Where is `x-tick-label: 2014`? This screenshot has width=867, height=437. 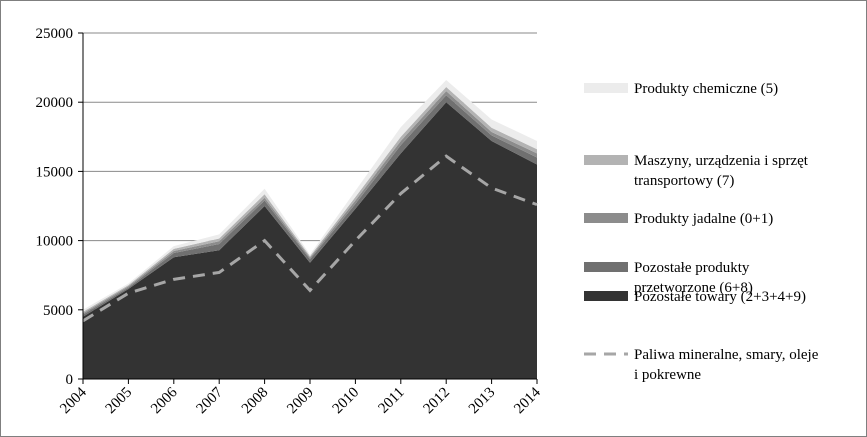 x-tick-label: 2014 is located at coordinates (527, 400).